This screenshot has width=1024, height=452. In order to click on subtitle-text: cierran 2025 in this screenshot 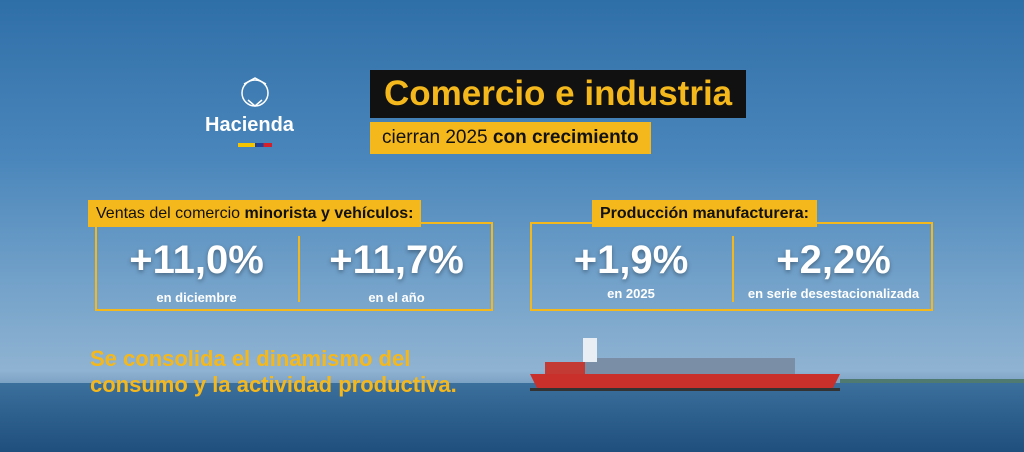, I will do `click(435, 137)`.